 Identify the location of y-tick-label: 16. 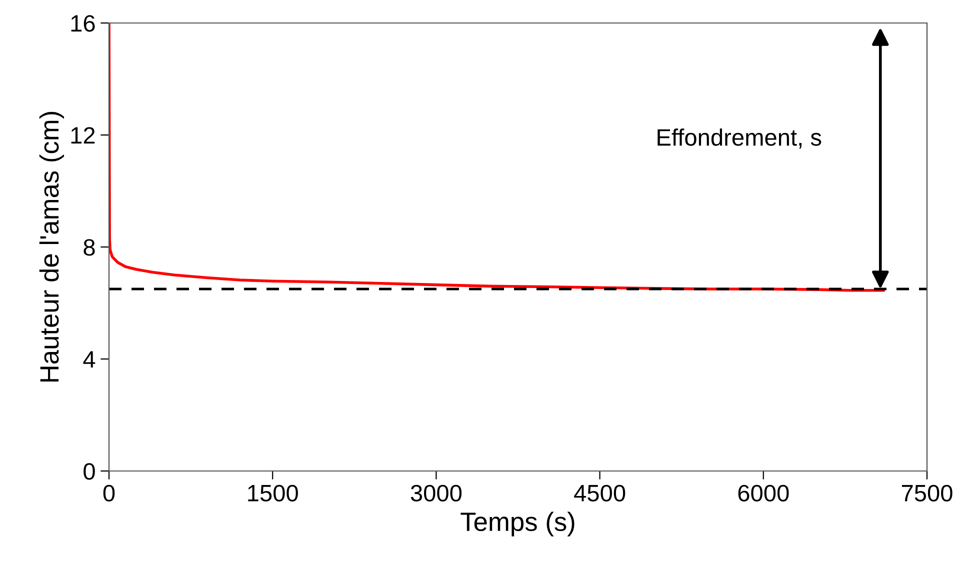
(83, 23).